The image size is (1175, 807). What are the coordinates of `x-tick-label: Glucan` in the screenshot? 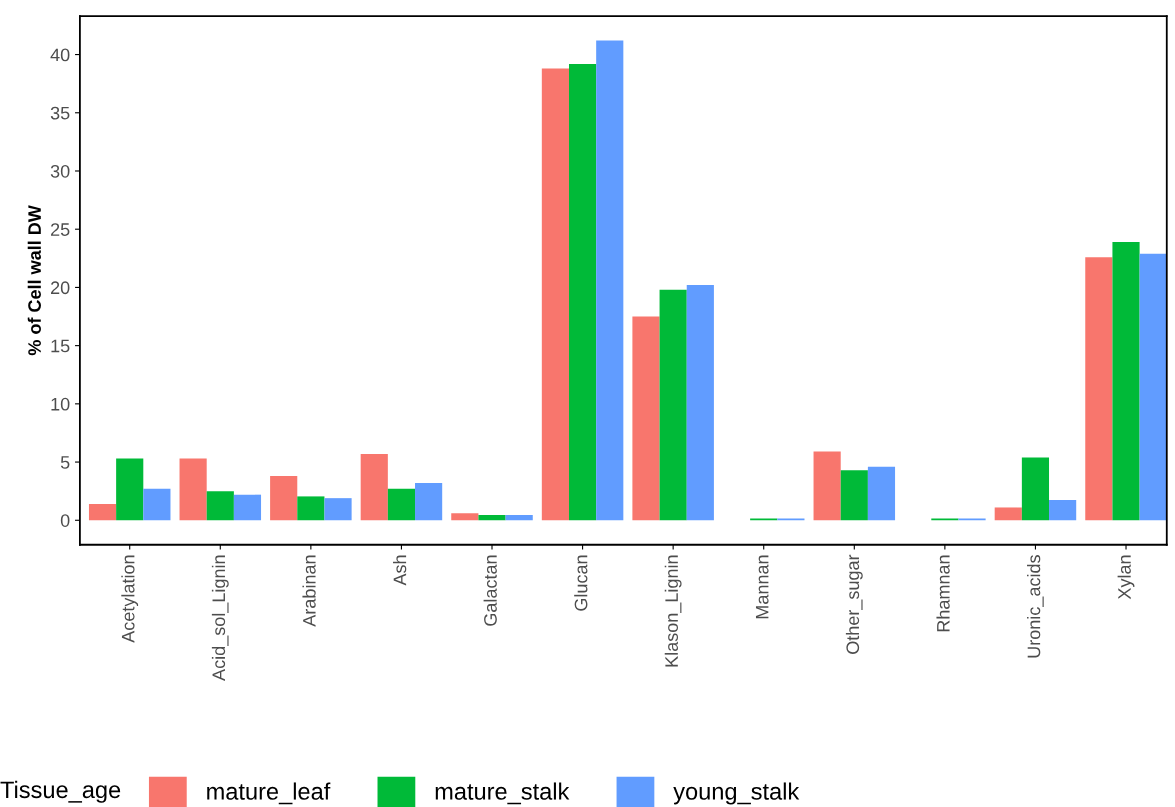 It's located at (581, 583).